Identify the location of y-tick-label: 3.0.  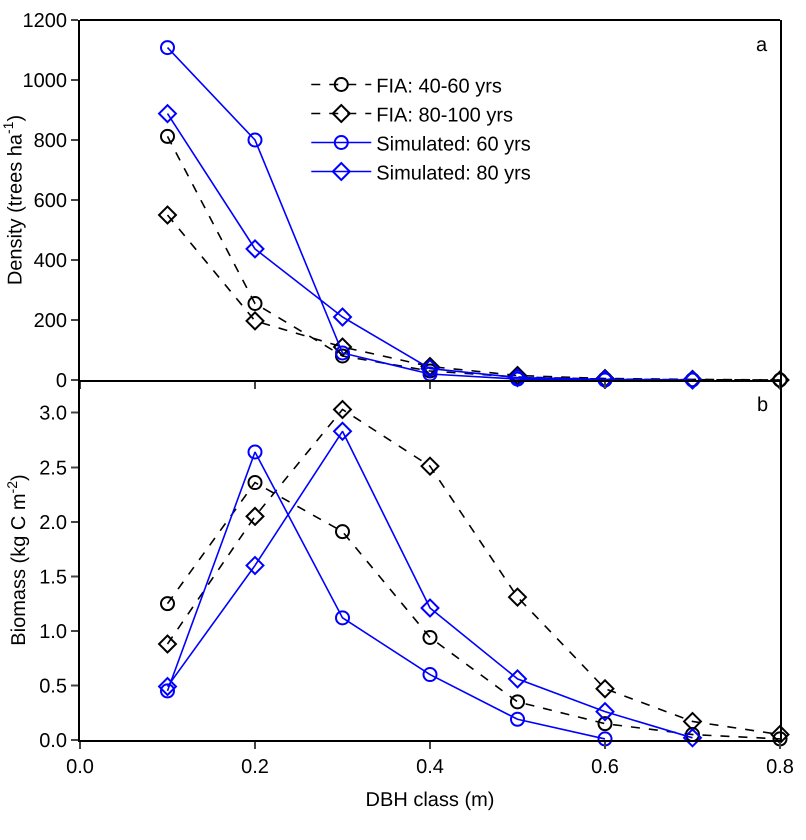
(53, 413).